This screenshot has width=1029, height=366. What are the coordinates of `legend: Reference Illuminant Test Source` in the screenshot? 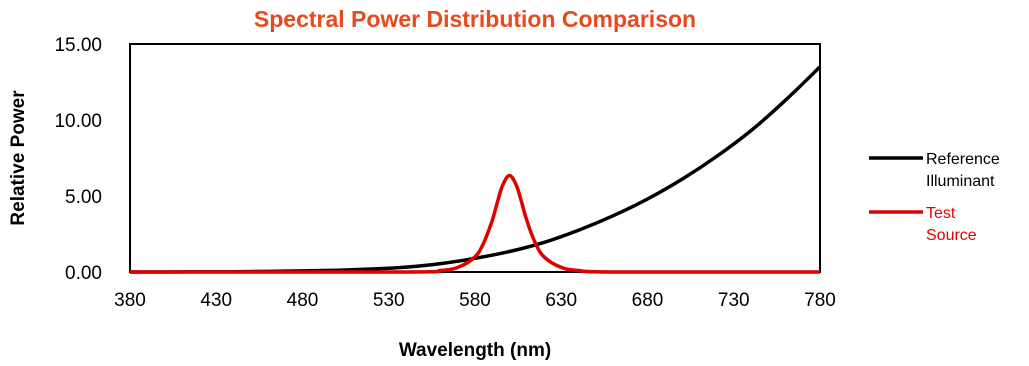 It's located at (934, 197).